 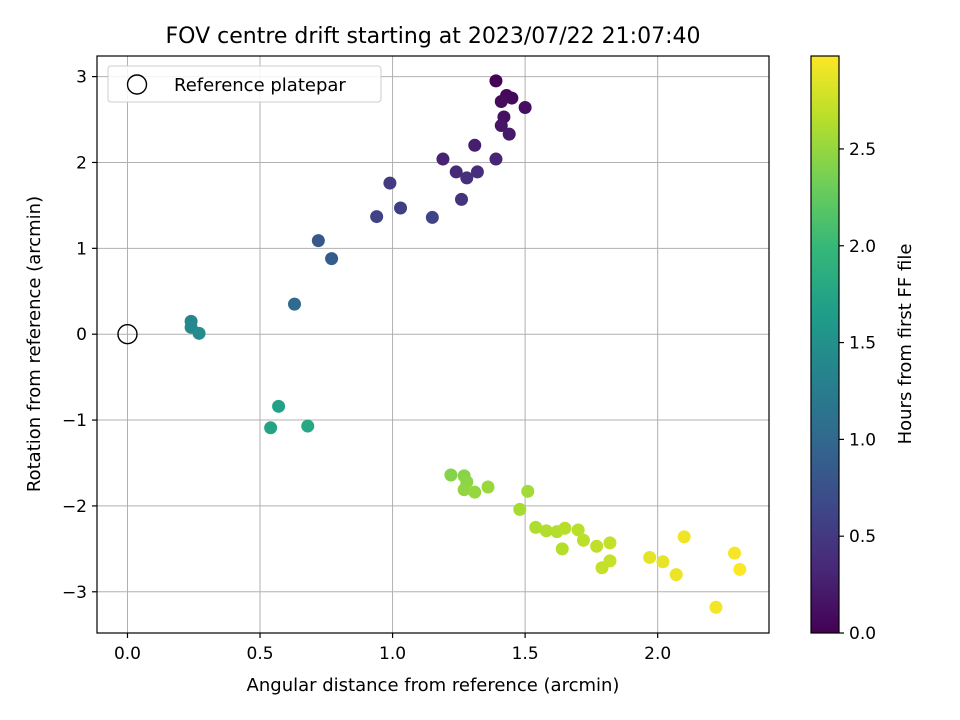 What do you see at coordinates (127, 654) in the screenshot?
I see `x-tick-label: 0.0` at bounding box center [127, 654].